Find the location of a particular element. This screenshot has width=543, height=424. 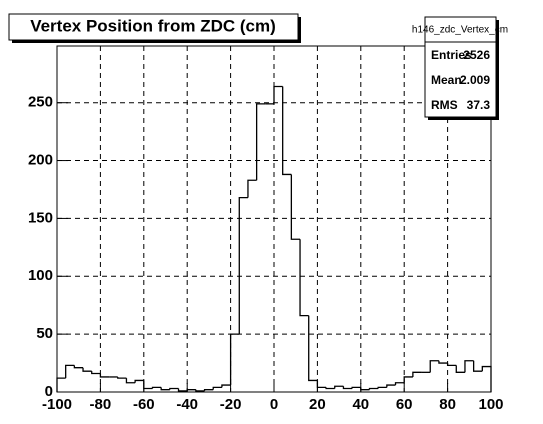

x-tick-label: -20 is located at coordinates (231, 404).